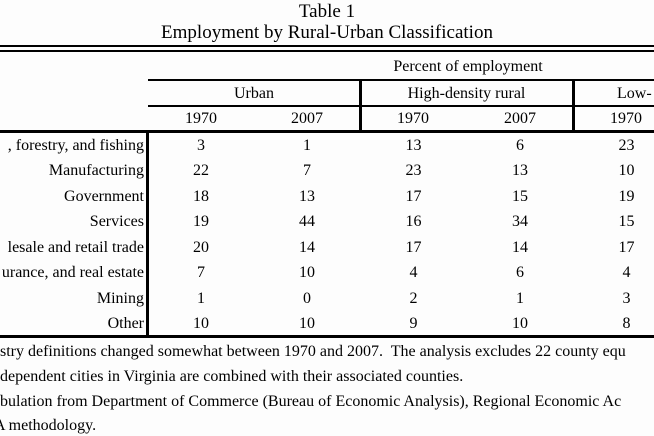 The width and height of the screenshot is (654, 436). What do you see at coordinates (413, 221) in the screenshot?
I see `cell-value: 16` at bounding box center [413, 221].